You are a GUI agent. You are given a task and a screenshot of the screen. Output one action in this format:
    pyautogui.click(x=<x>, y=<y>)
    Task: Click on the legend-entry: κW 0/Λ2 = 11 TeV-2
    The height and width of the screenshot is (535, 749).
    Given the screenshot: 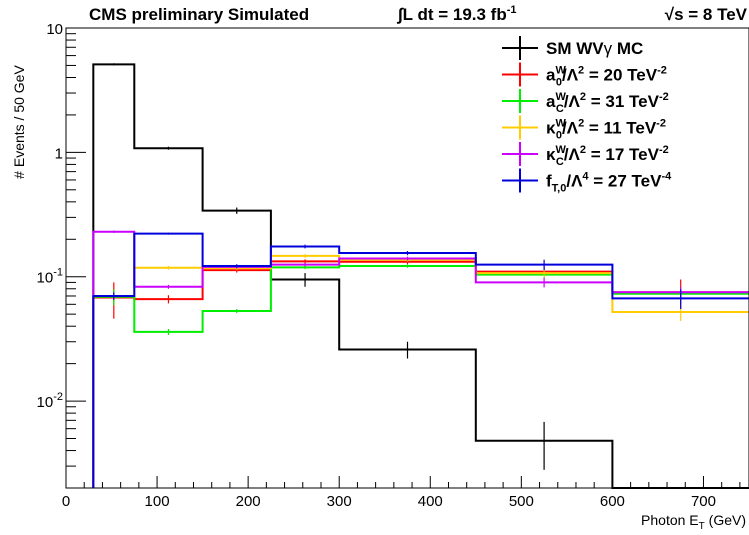 What is the action you would take?
    pyautogui.click(x=584, y=128)
    